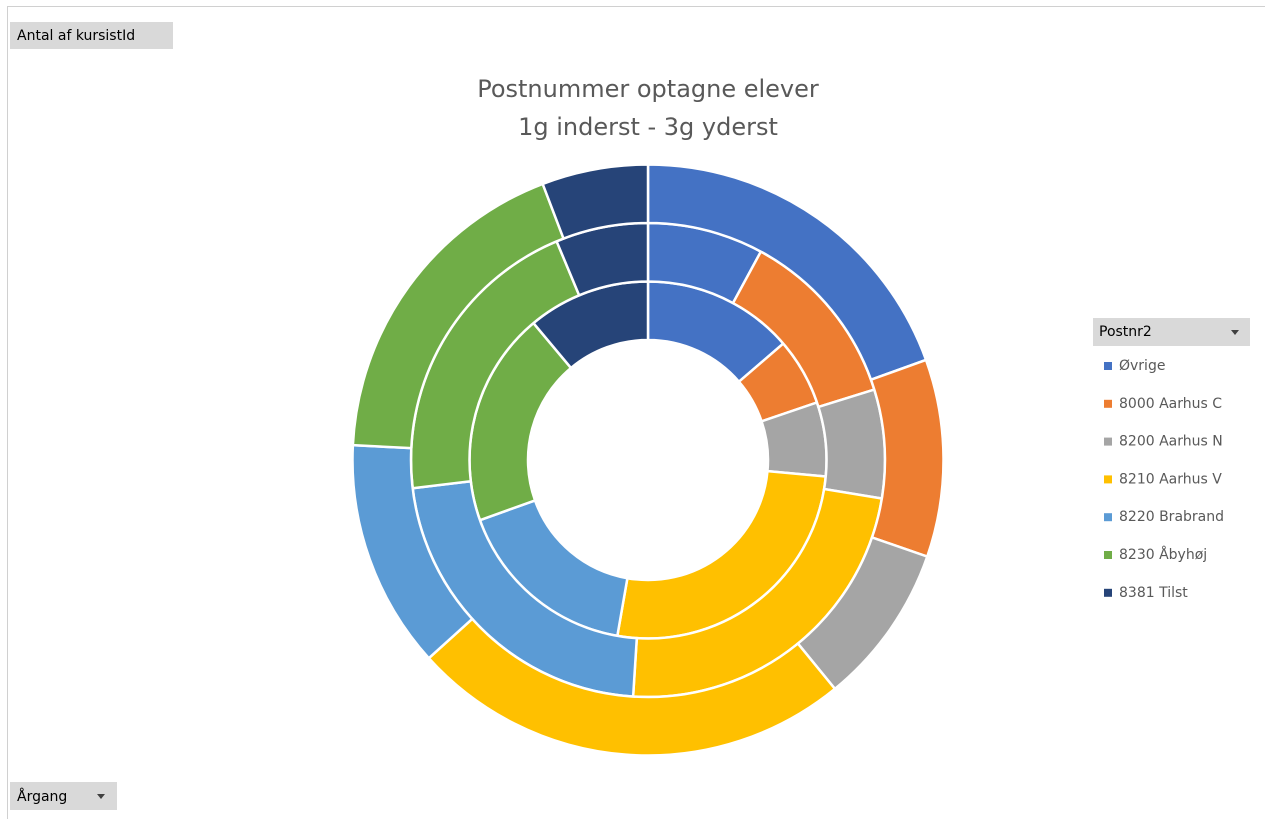 The height and width of the screenshot is (819, 1265). What do you see at coordinates (1153, 593) in the screenshot?
I see `legend-label: 8381 Tilst` at bounding box center [1153, 593].